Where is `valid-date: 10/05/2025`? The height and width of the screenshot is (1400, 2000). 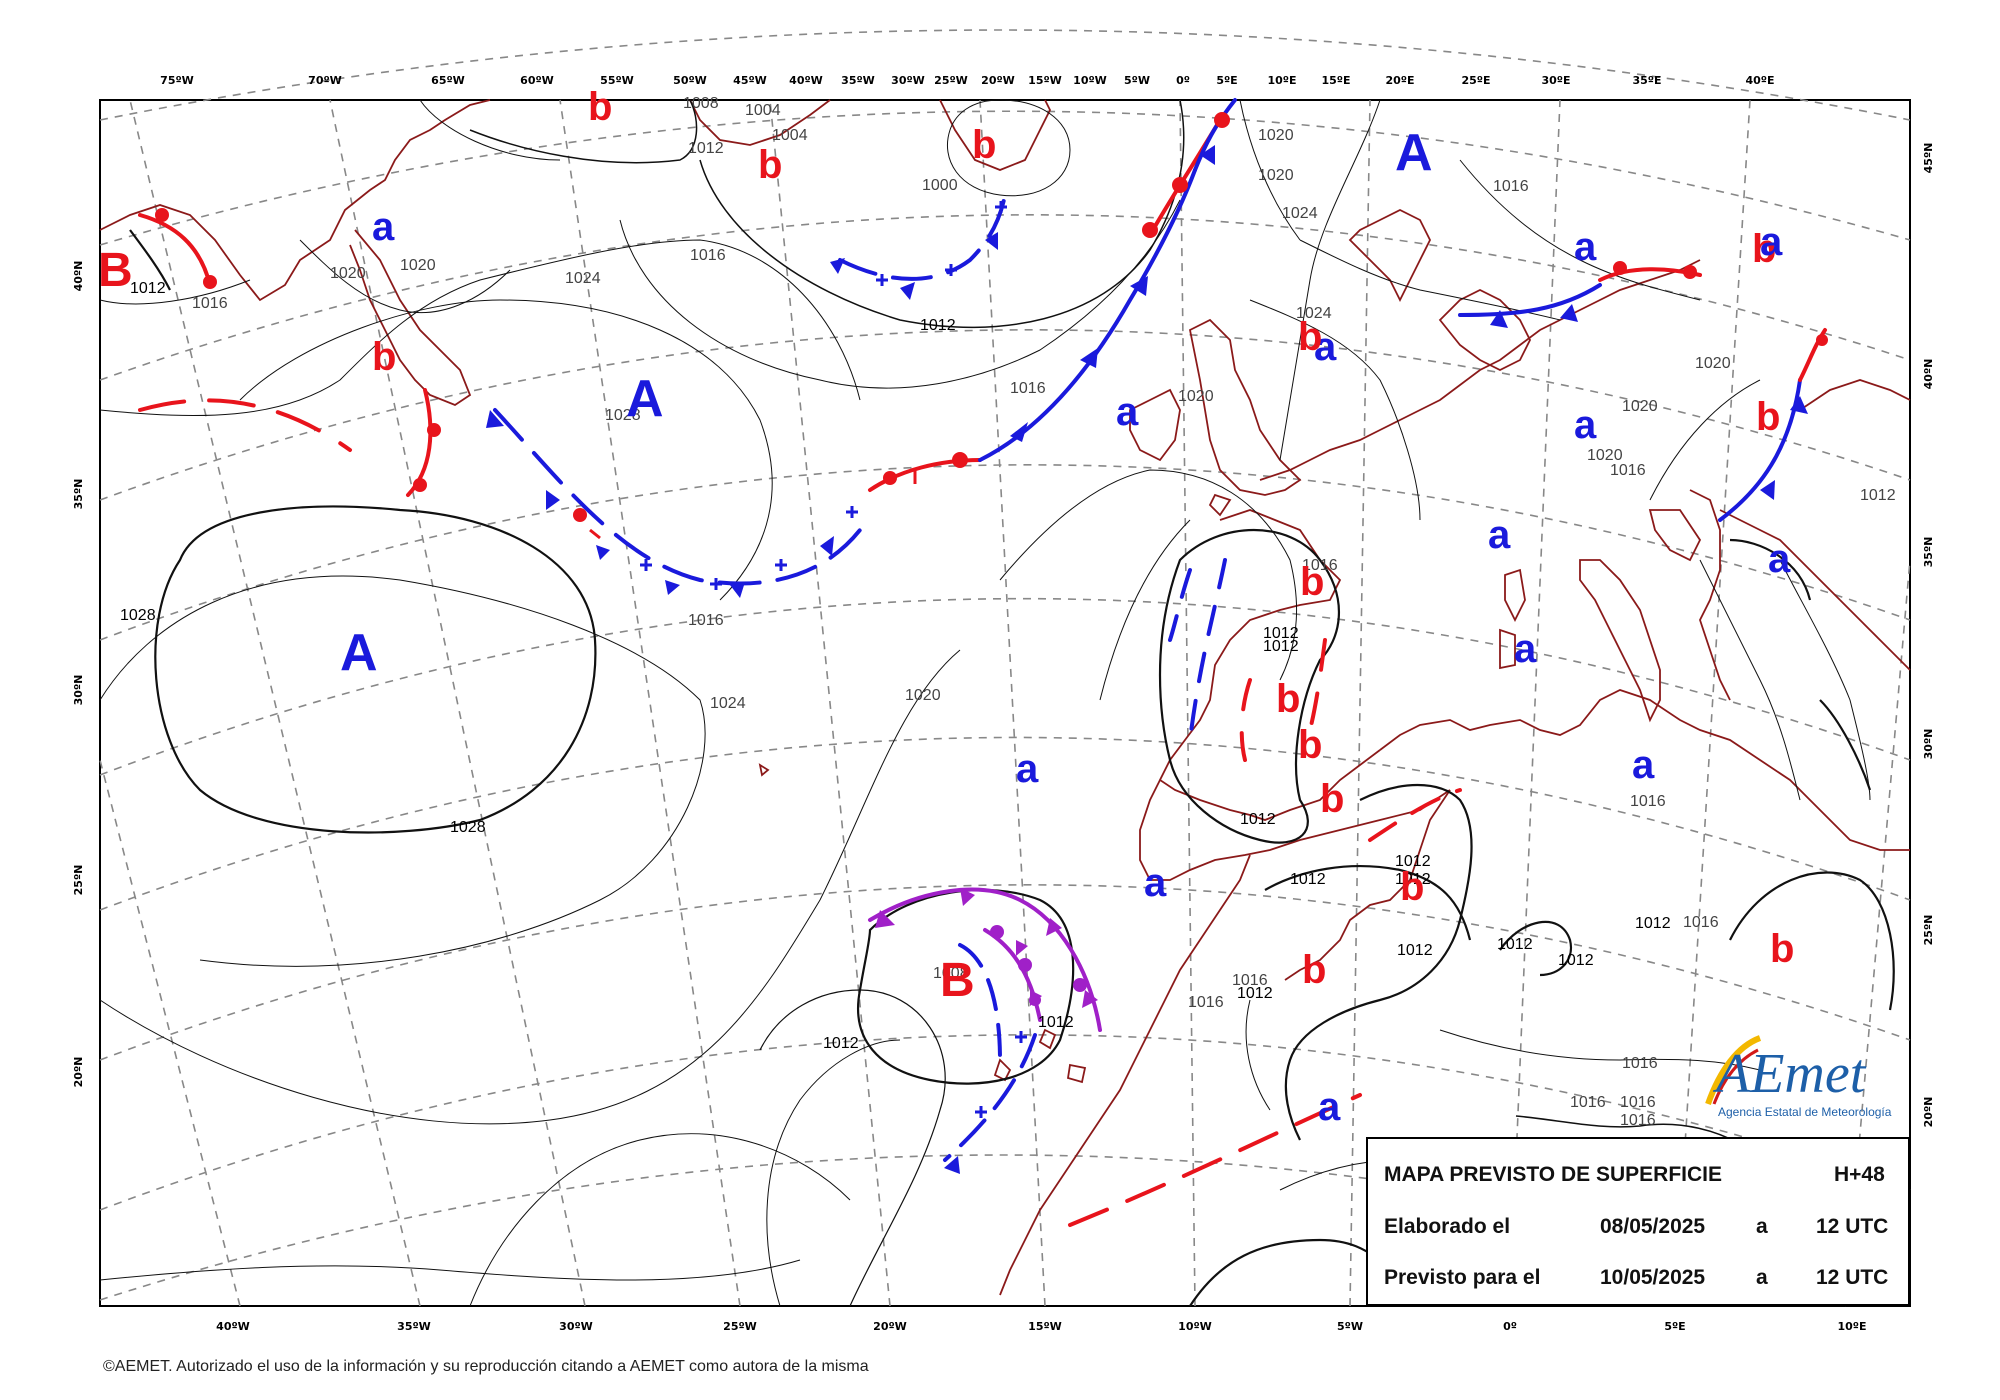 valid-date: 10/05/2025 is located at coordinates (1653, 1277).